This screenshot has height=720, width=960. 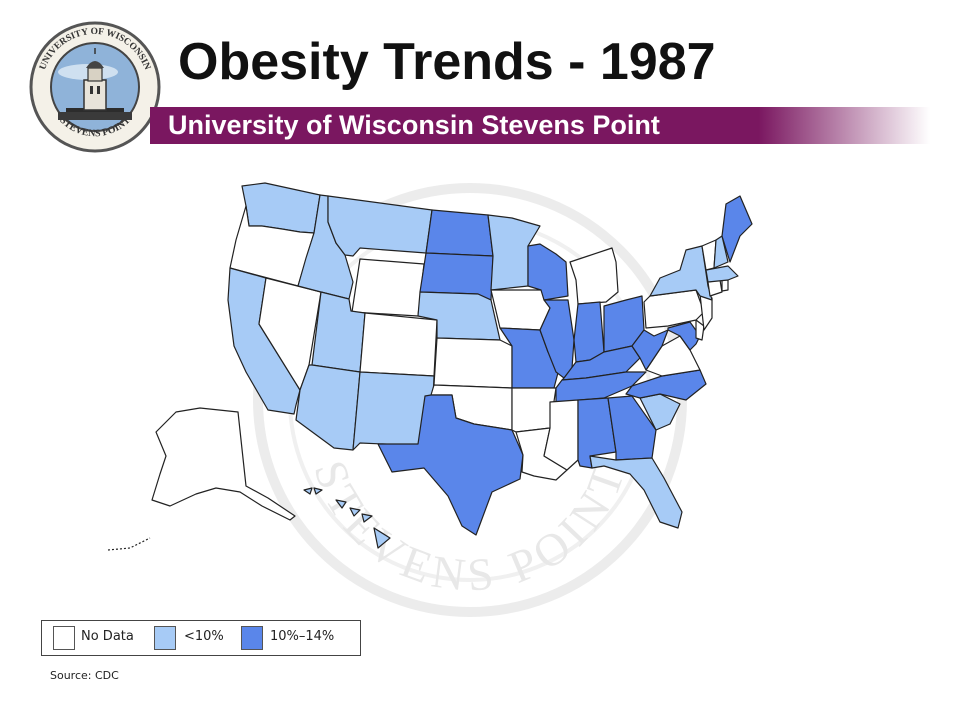 What do you see at coordinates (473, 363) in the screenshot?
I see `state-KS` at bounding box center [473, 363].